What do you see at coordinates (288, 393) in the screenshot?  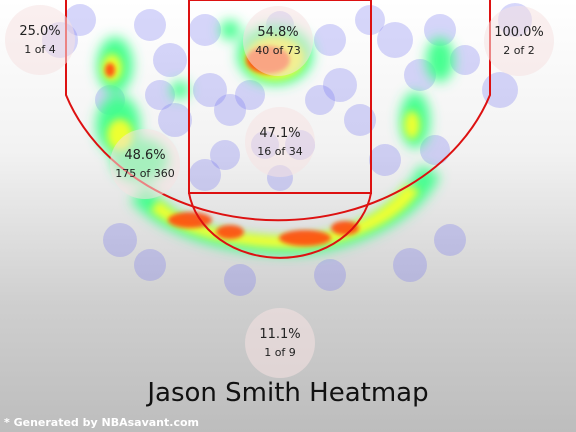 I see `page-title: Jason Smith Heatmap` at bounding box center [288, 393].